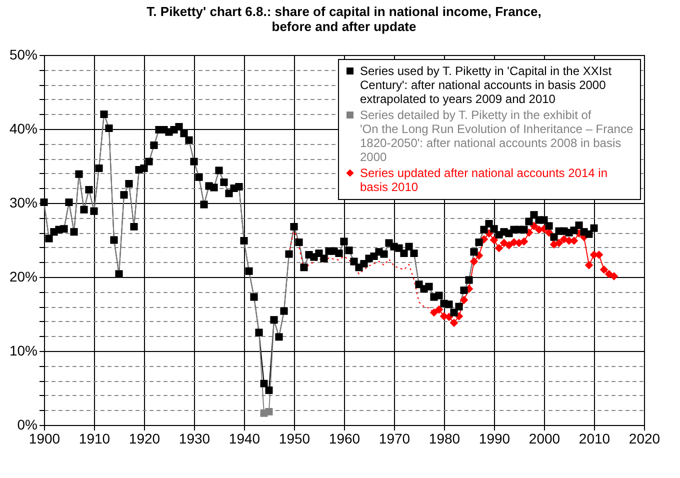 The width and height of the screenshot is (680, 478). I want to click on x-tick-label: 2010, so click(594, 438).